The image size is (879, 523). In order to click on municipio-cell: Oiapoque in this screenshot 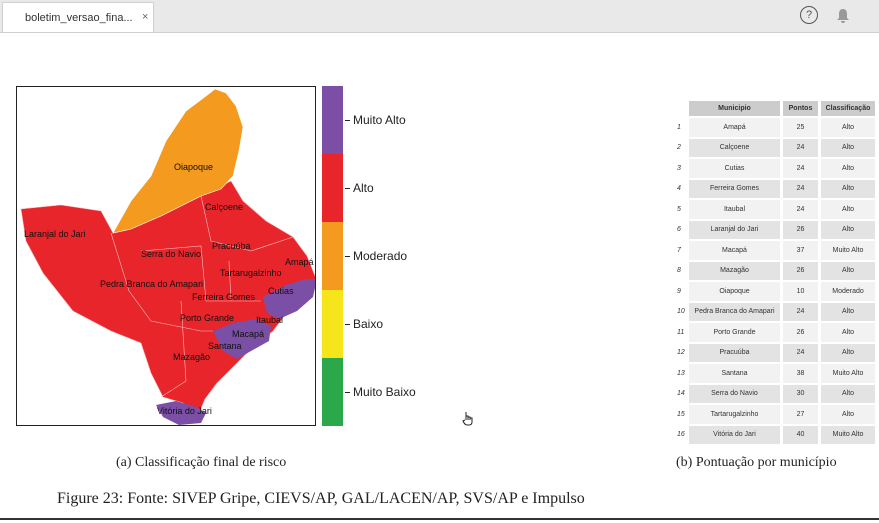, I will do `click(734, 291)`.